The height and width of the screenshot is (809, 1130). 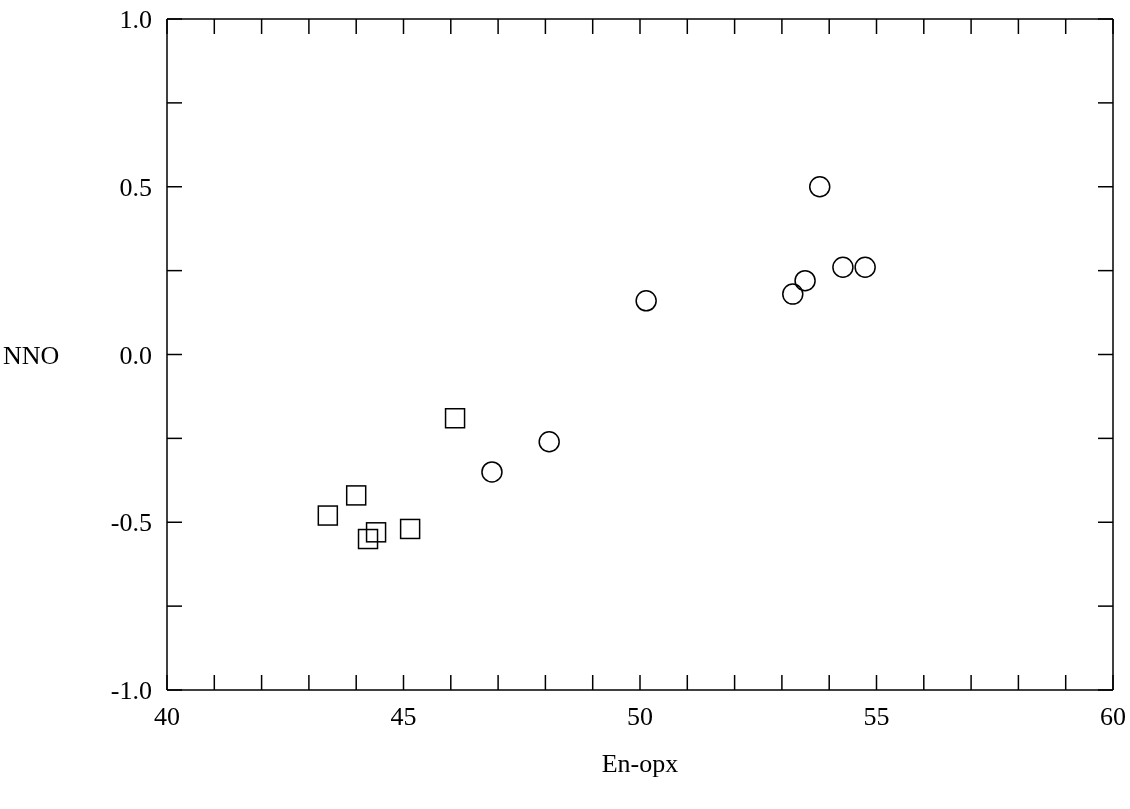 I want to click on x-axis-title: En-opx, so click(x=640, y=763).